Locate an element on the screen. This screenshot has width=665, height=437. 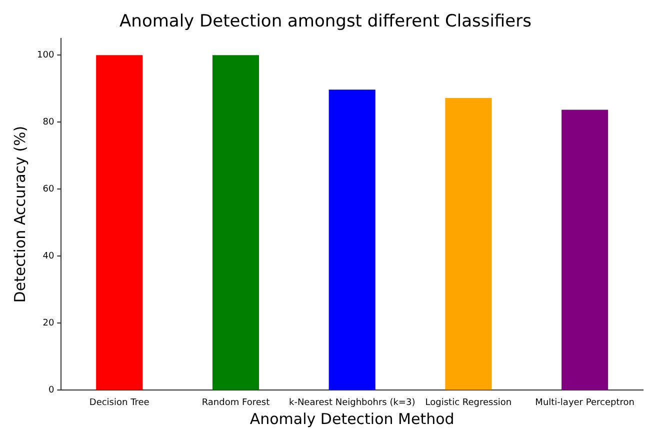
y-tick-label: 80 is located at coordinates (48, 123).